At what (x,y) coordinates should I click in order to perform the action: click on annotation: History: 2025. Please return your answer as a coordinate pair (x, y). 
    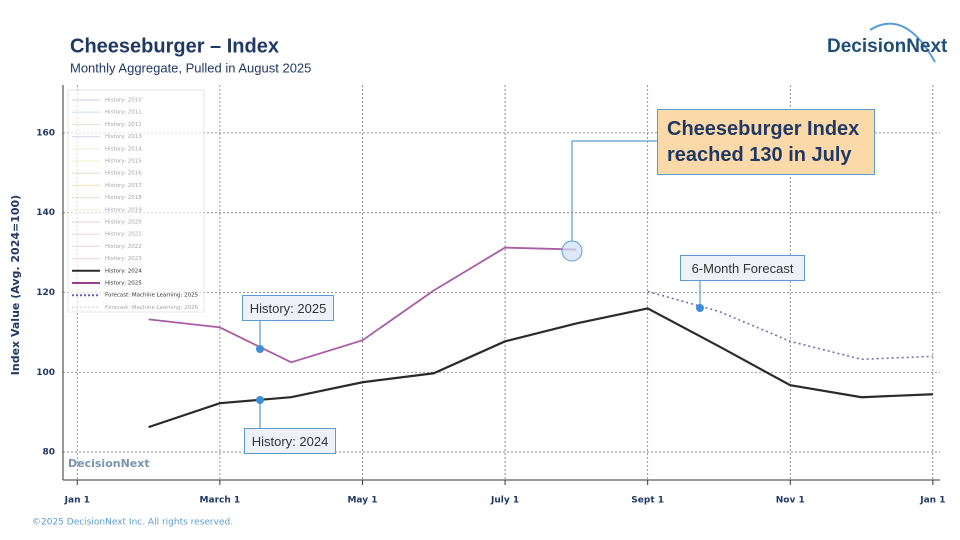
    Looking at the image, I should click on (288, 308).